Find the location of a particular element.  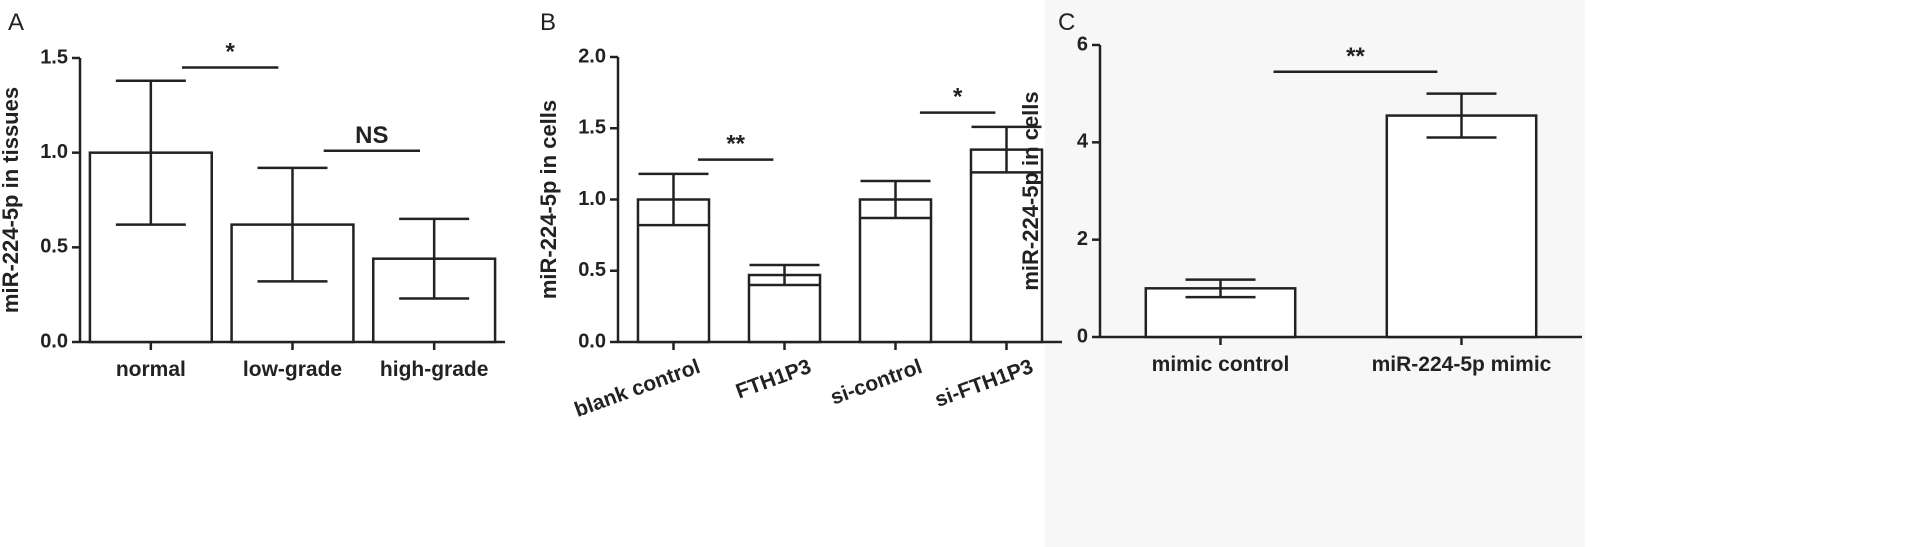

x-tick-label: miR-224-5p mimic is located at coordinates (1462, 364).